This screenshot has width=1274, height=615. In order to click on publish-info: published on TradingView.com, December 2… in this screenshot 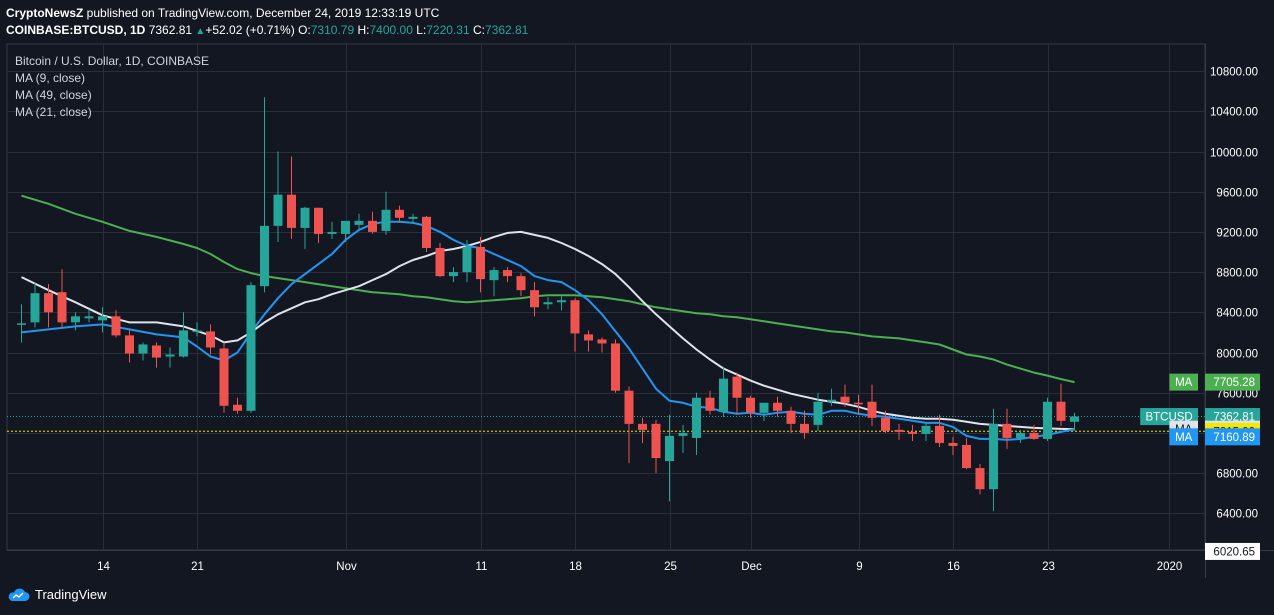, I will do `click(261, 13)`.